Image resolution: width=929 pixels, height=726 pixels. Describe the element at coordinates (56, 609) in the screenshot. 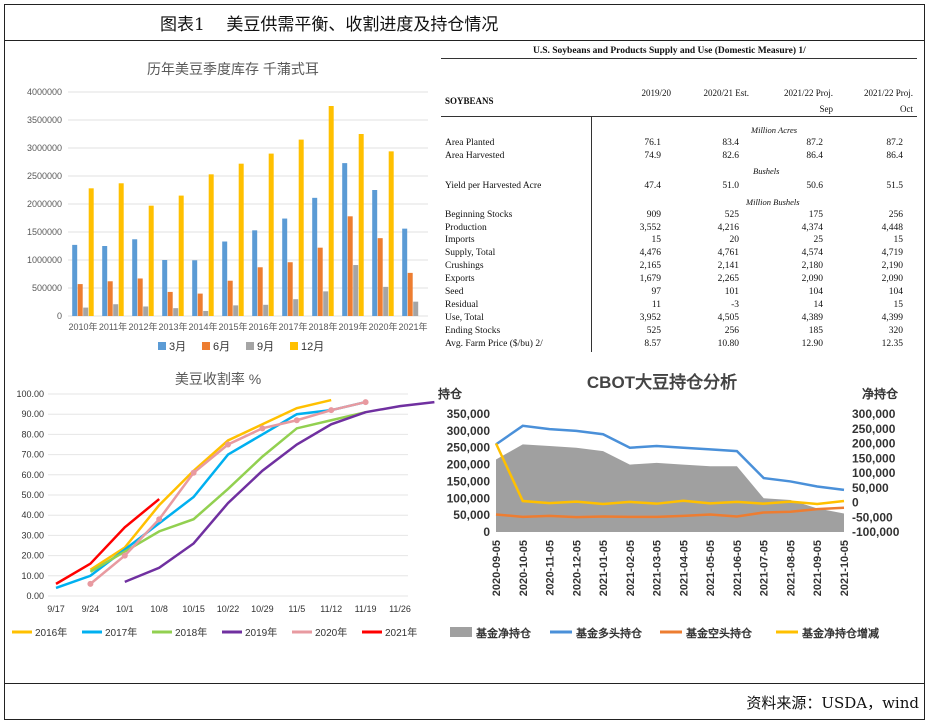

I see `x-tick-label: 9/17` at that location.